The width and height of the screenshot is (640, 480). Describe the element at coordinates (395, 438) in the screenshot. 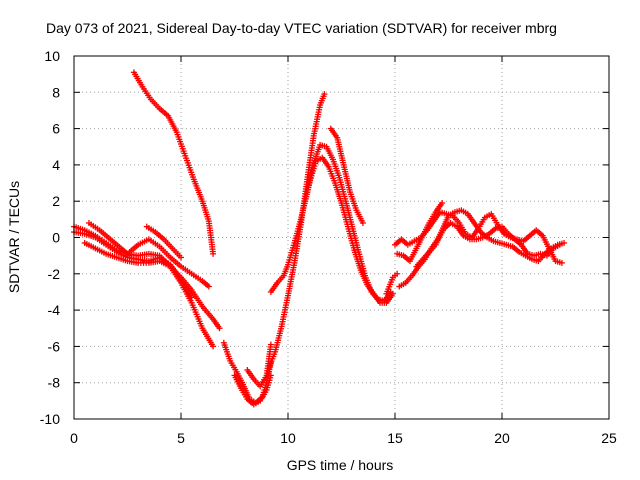

I see `x-tick-label: 15` at that location.